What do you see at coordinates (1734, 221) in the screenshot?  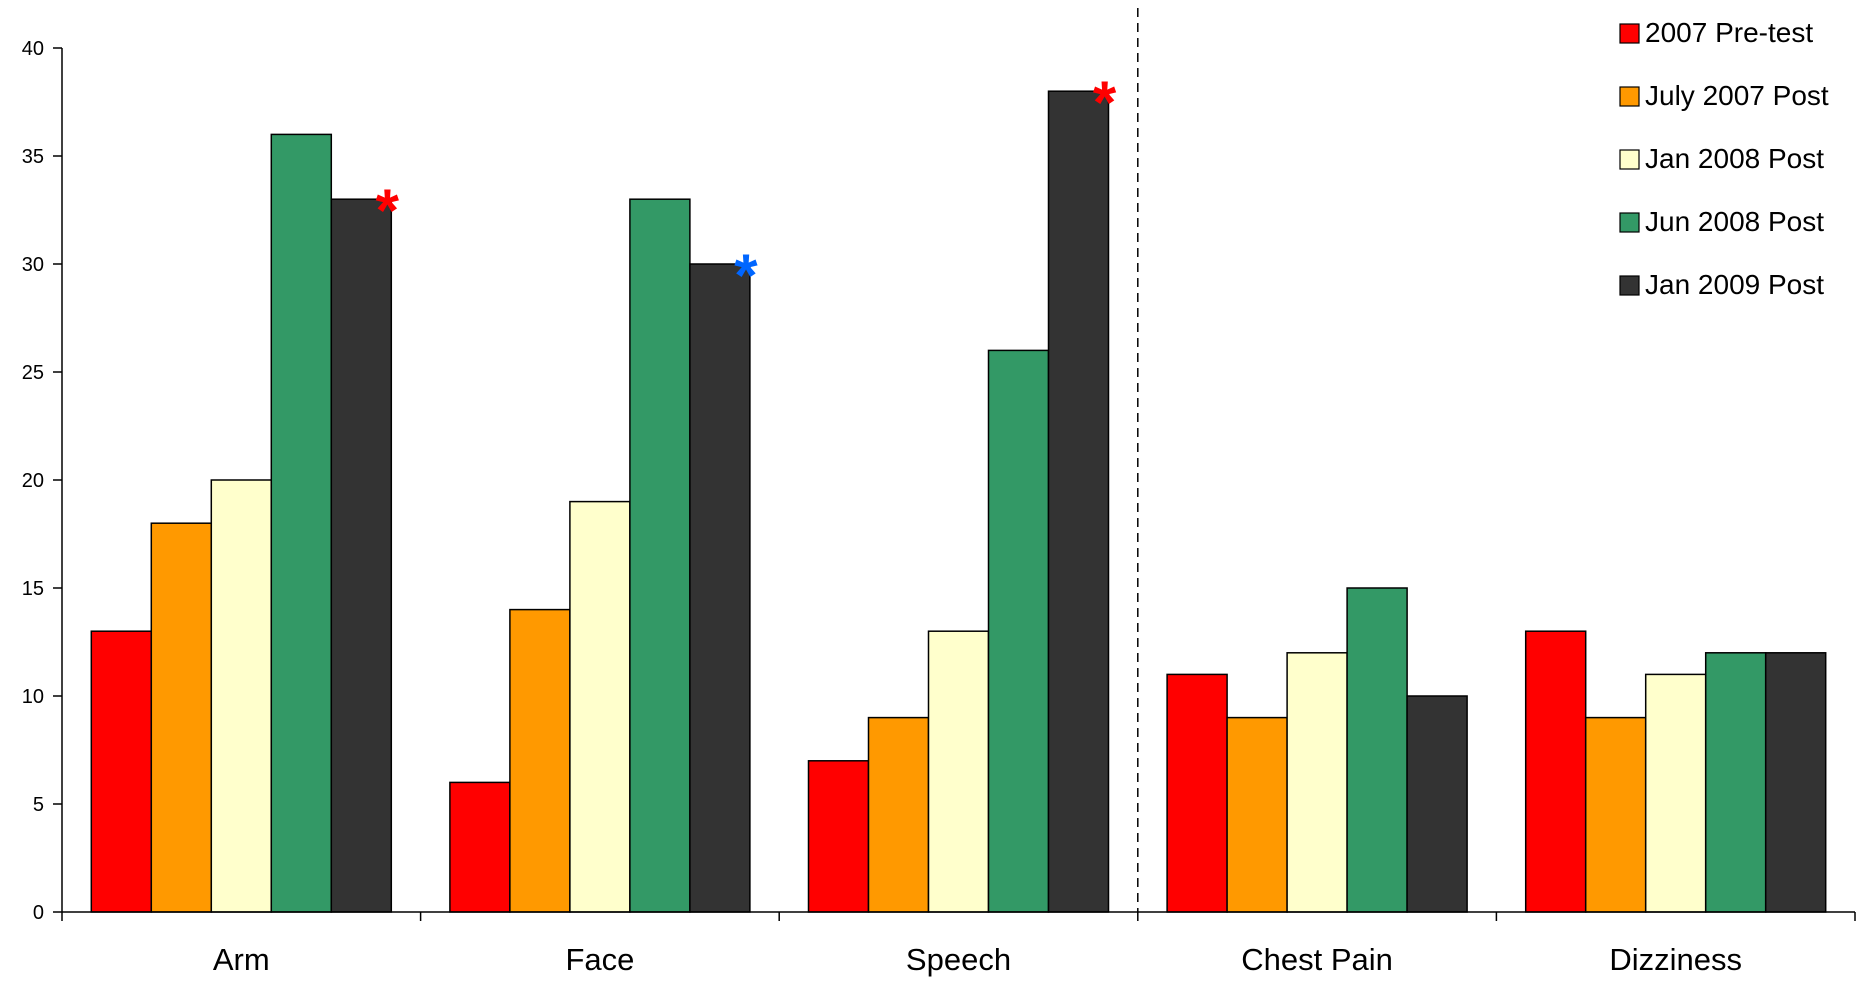 I see `legend-label: Jun 2008 Post` at bounding box center [1734, 221].